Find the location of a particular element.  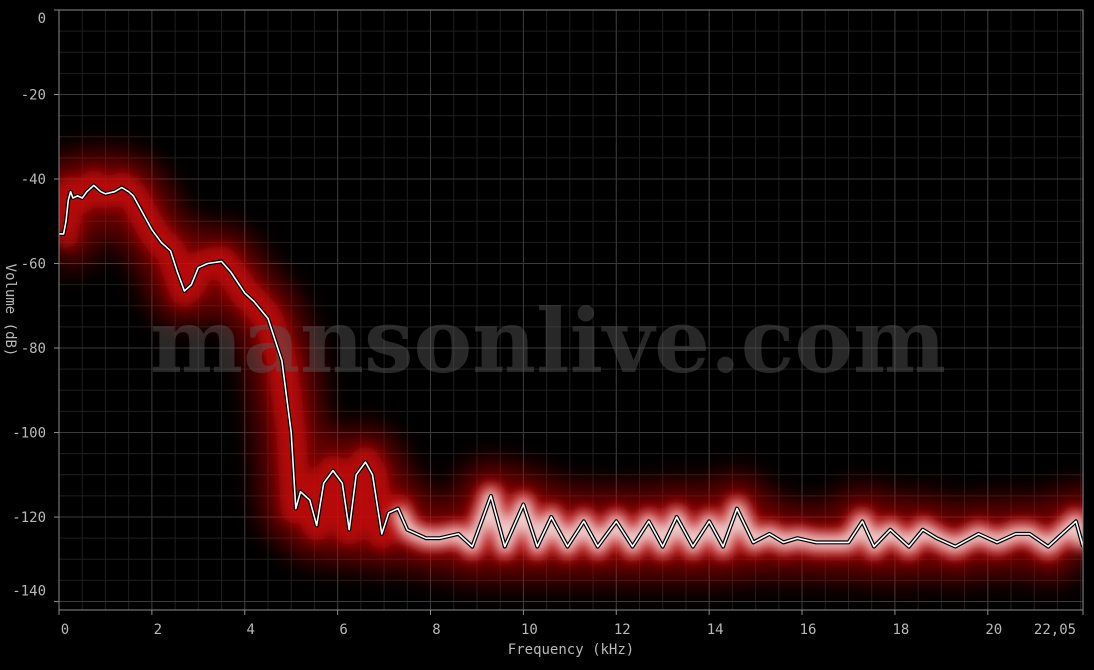

x-tick-label: 10 is located at coordinates (529, 630).